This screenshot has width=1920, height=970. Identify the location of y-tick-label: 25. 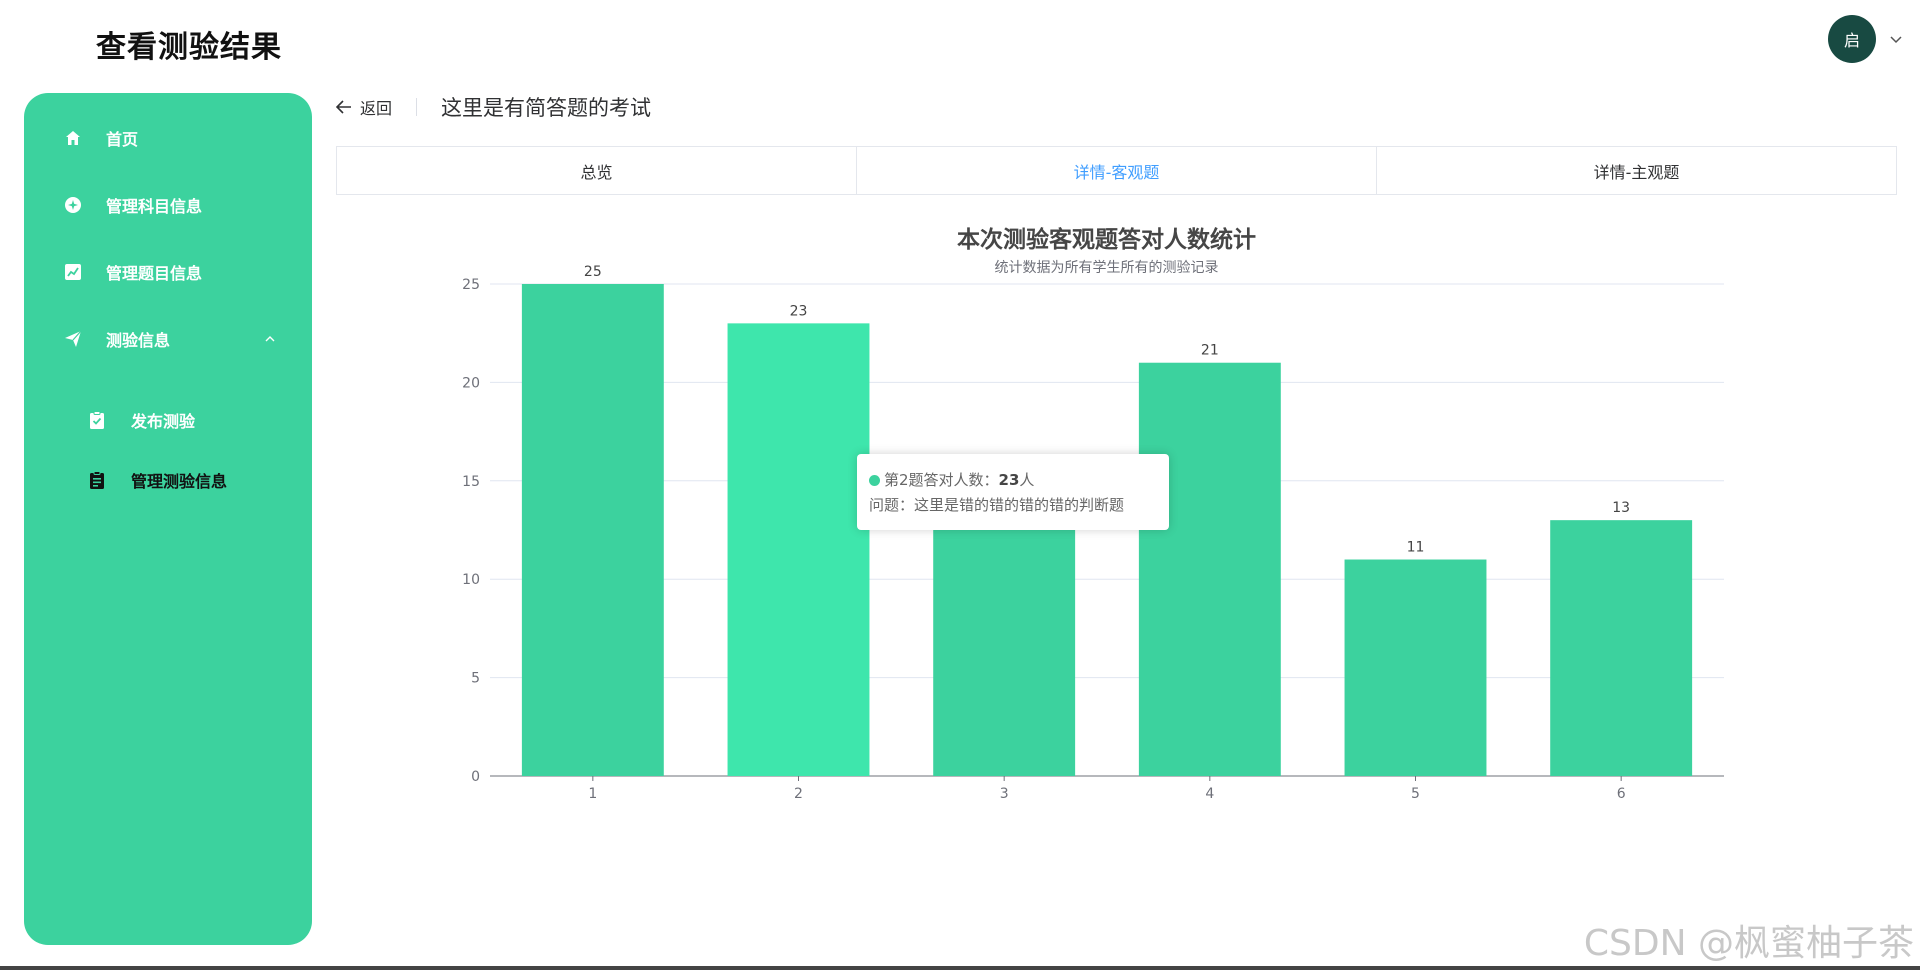
(471, 285).